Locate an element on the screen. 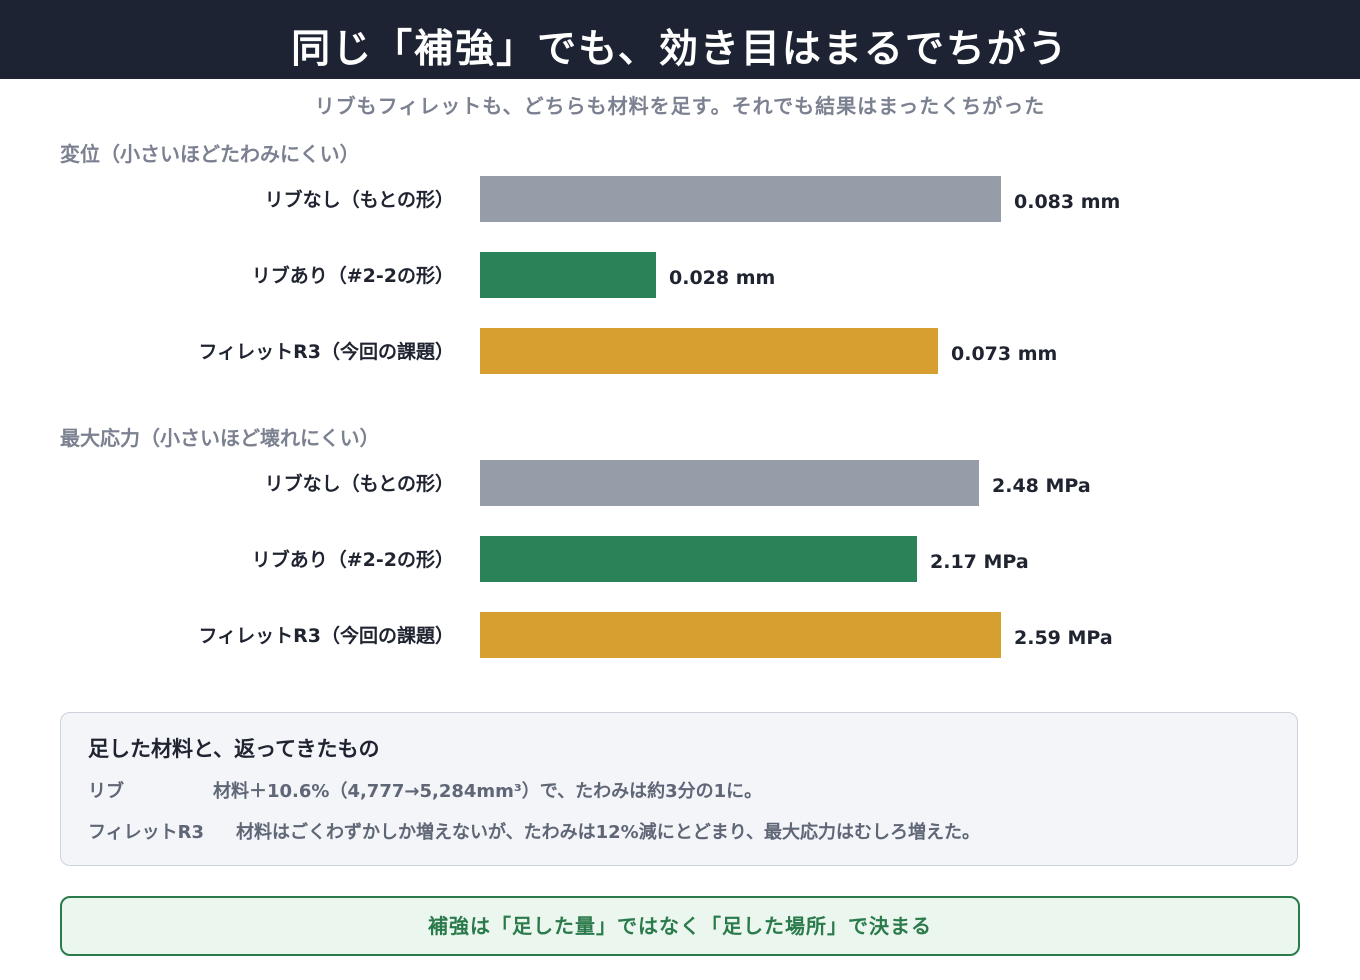  bar-value-label: 0.028 mm is located at coordinates (722, 278).